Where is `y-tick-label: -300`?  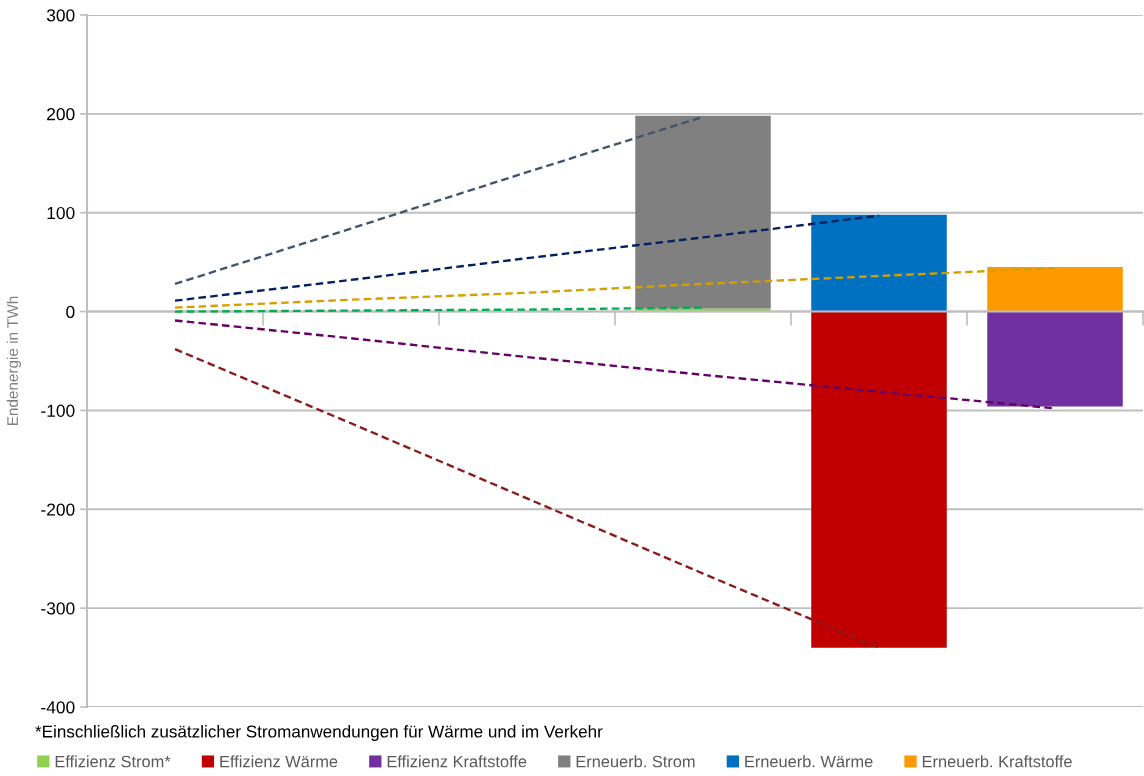 y-tick-label: -300 is located at coordinates (58, 608).